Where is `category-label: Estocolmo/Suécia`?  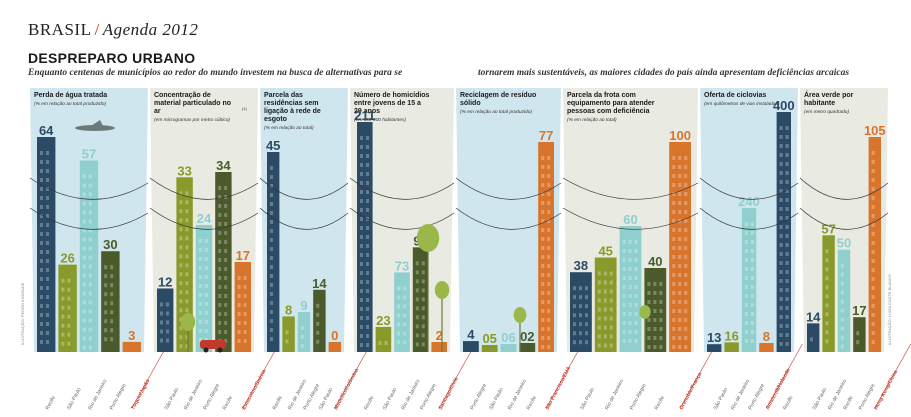
category-label: Estocolmo/Suécia is located at coordinates (254, 390).